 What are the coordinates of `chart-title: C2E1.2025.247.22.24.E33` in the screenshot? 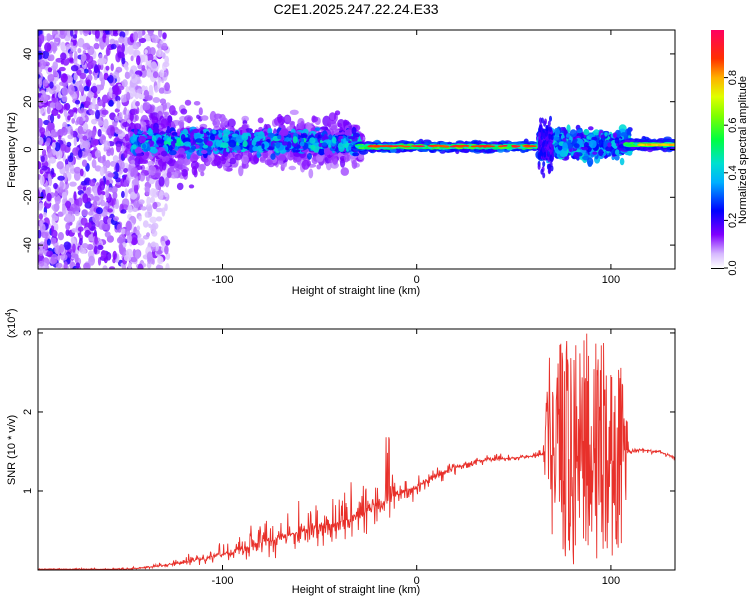 It's located at (355, 9).